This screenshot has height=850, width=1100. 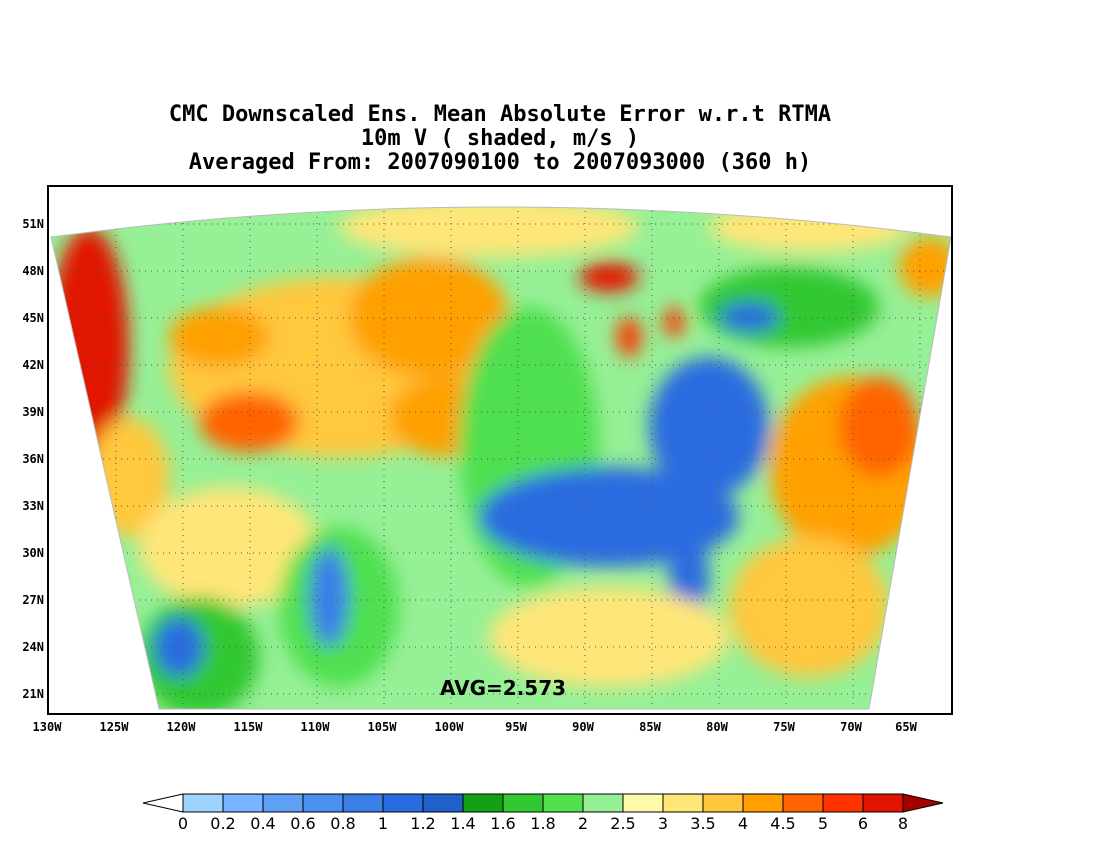 What do you see at coordinates (906, 727) in the screenshot?
I see `lon-label-65w: 65W` at bounding box center [906, 727].